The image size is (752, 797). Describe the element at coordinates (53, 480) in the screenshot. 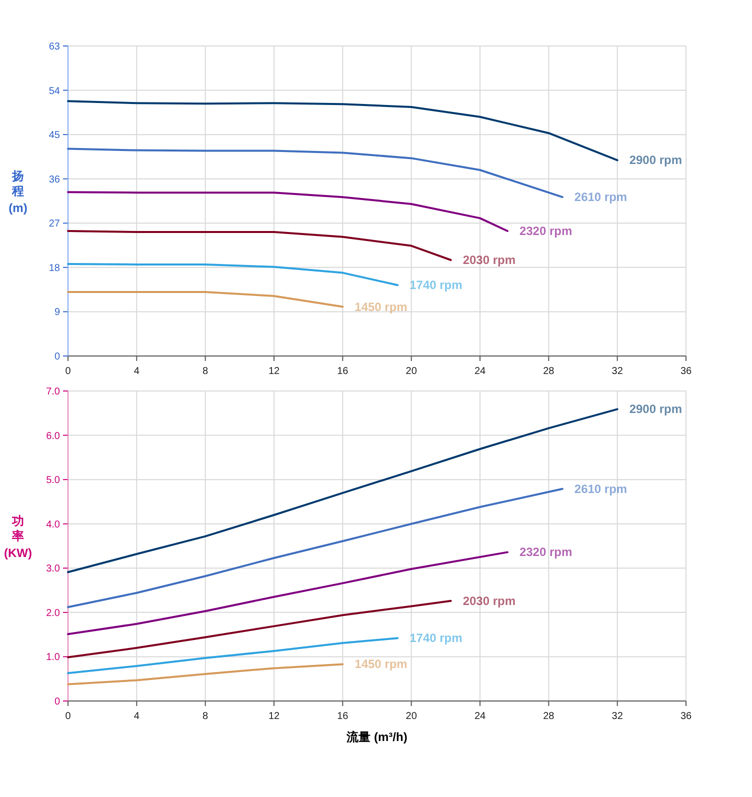

I see `y-tick-label: 5.0` at that location.